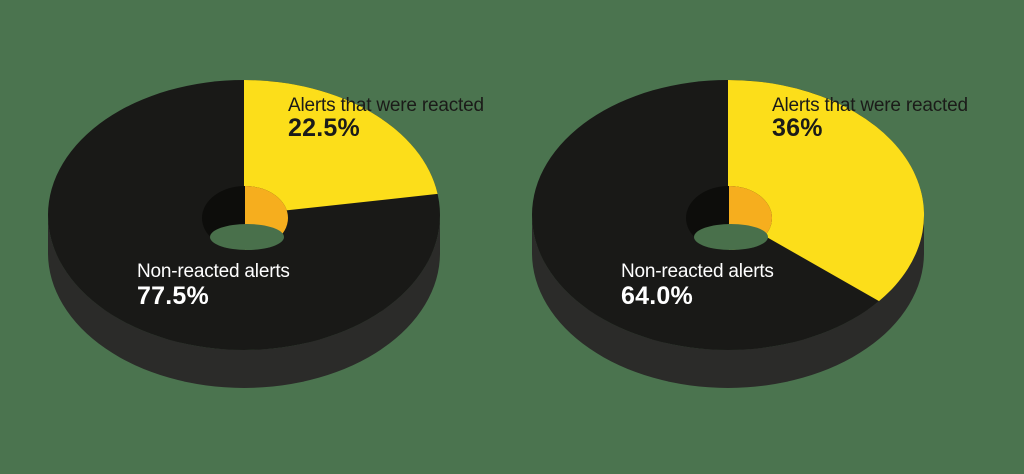  Describe the element at coordinates (797, 128) in the screenshot. I see `reacted-value: 36%` at that location.